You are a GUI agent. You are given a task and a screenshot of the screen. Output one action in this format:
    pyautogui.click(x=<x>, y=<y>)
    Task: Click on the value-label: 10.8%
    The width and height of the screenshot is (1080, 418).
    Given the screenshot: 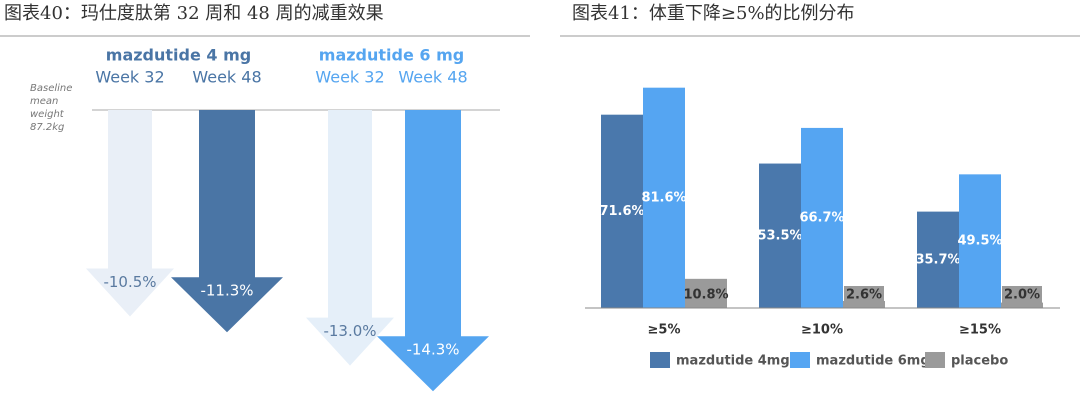 What is the action you would take?
    pyautogui.click(x=705, y=295)
    